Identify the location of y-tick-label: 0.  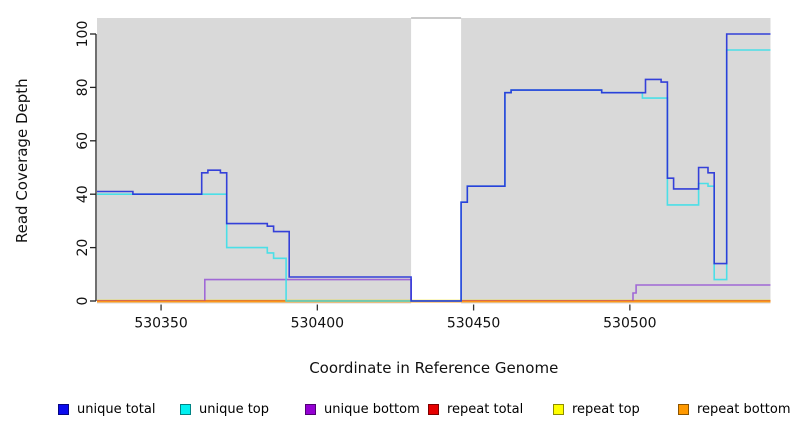
(83, 301).